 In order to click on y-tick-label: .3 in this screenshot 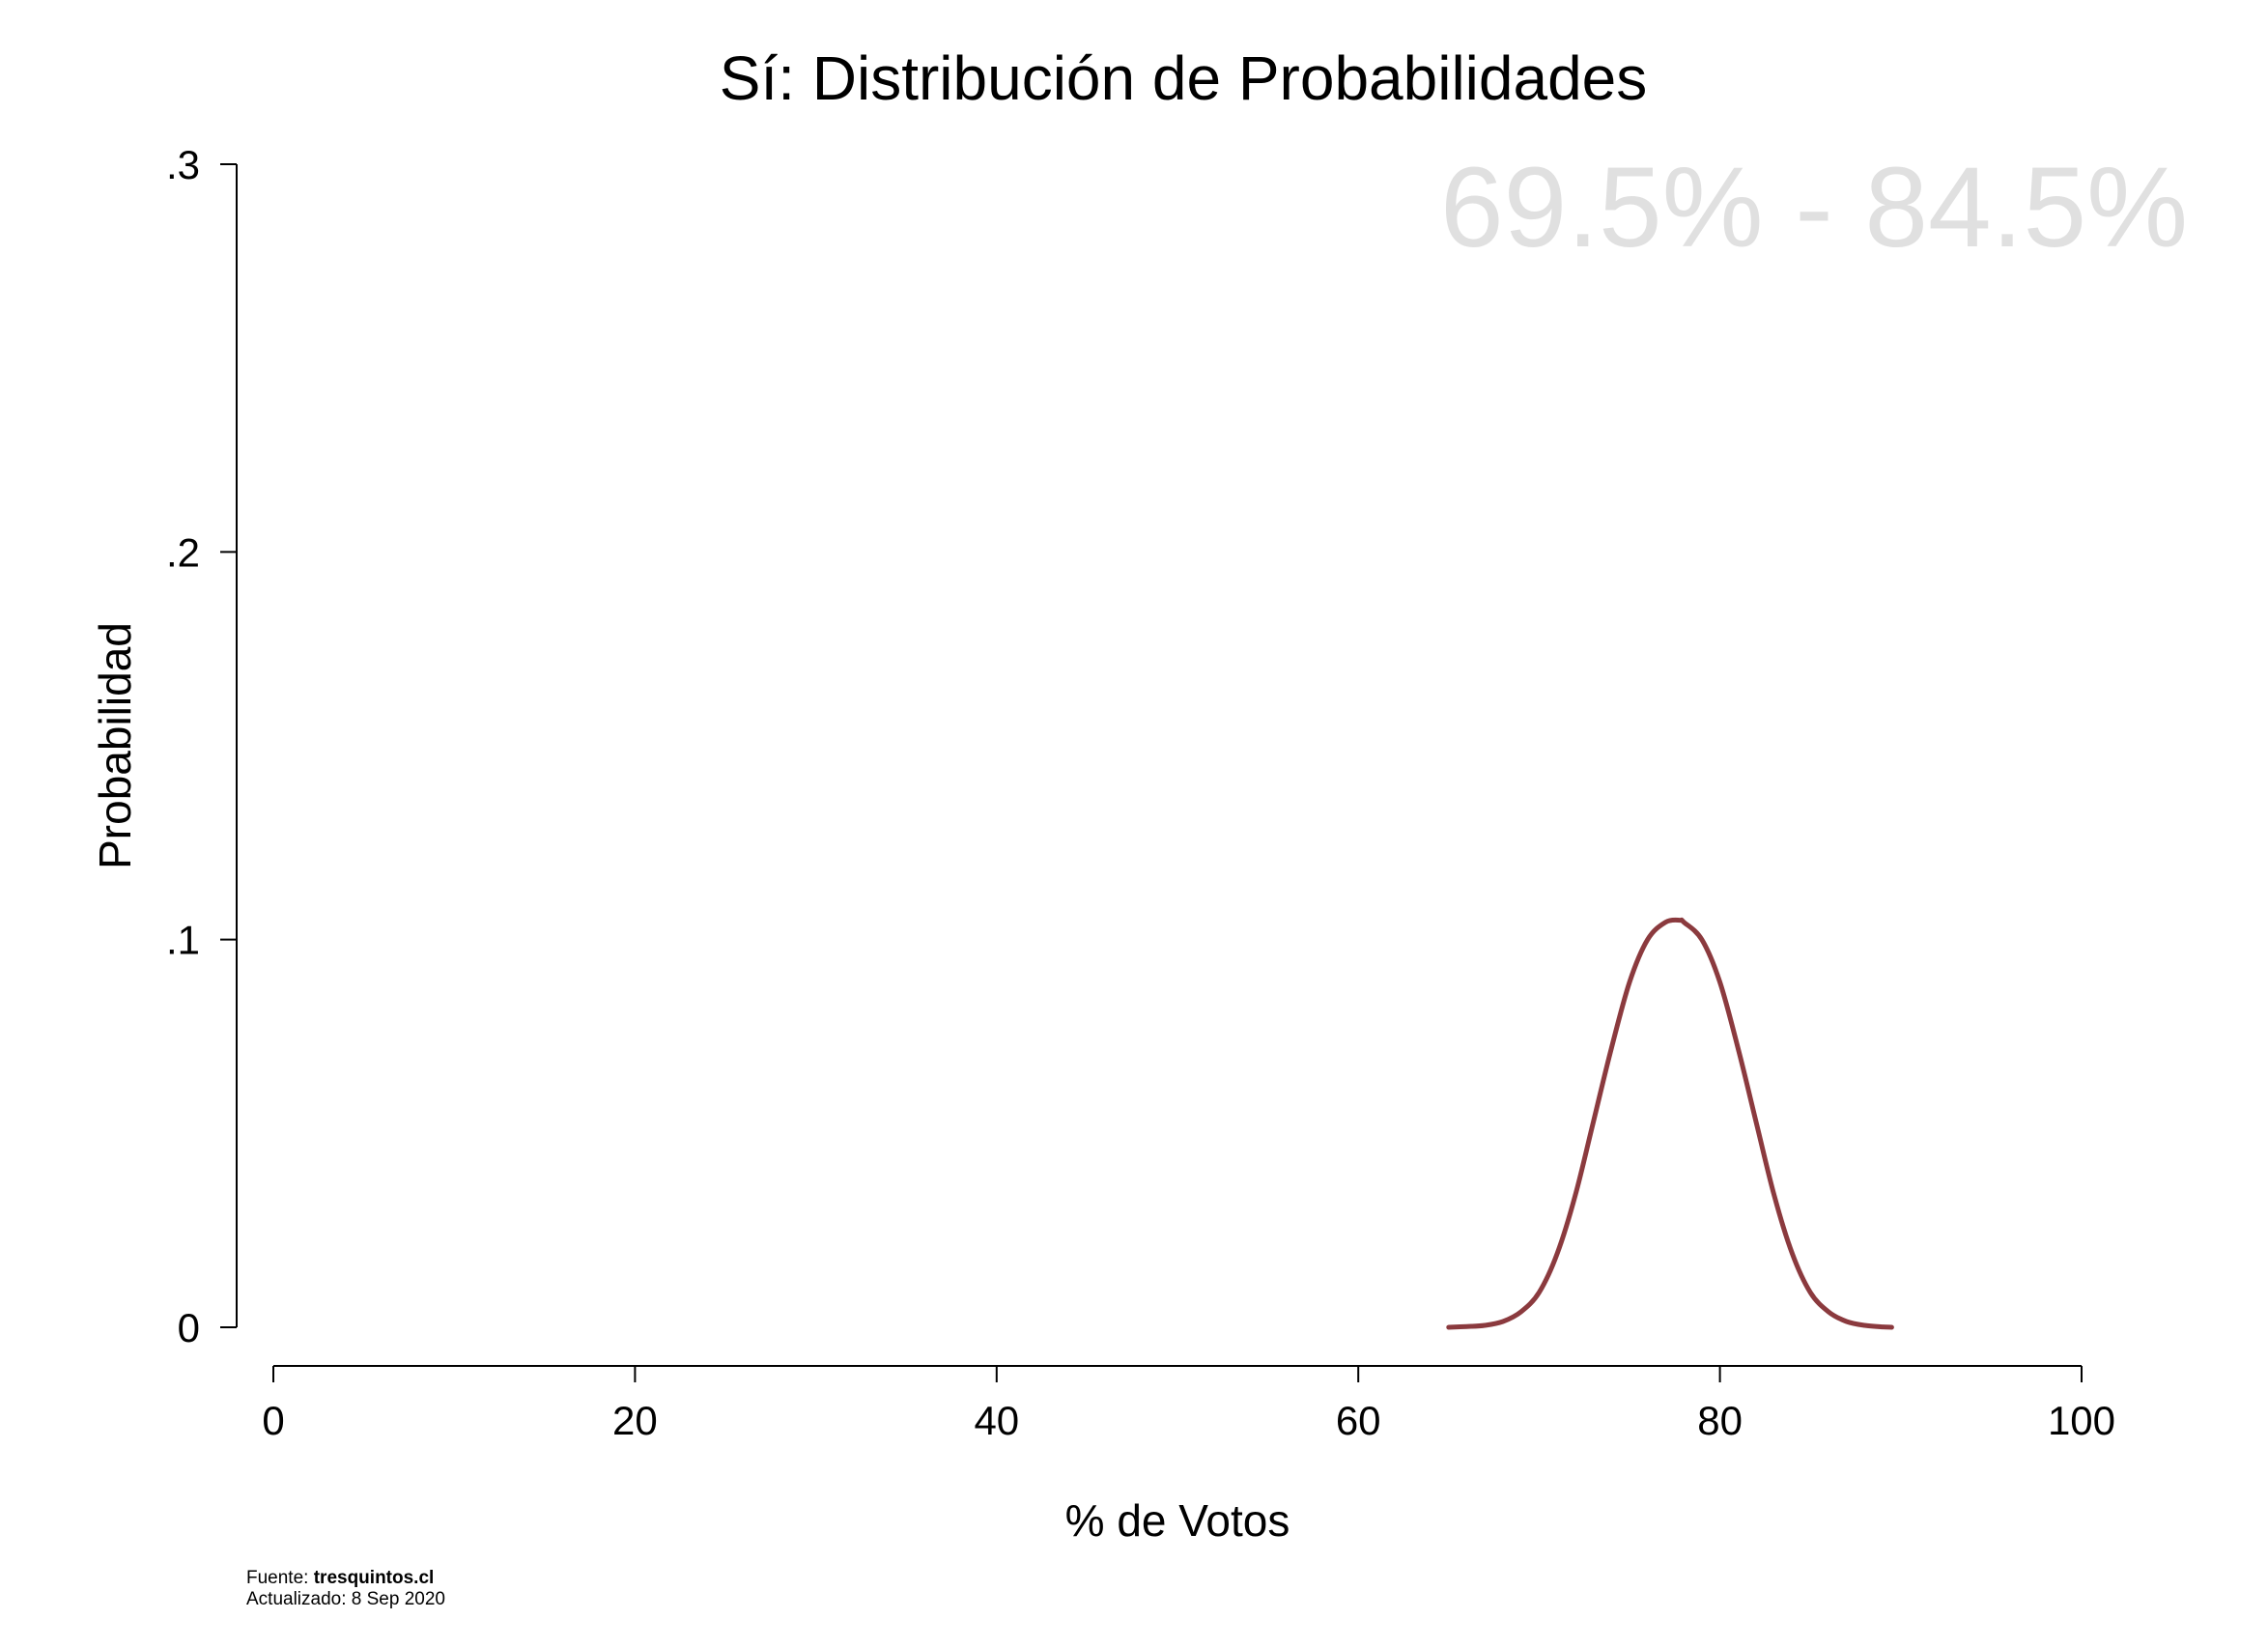, I will do `click(183, 164)`.